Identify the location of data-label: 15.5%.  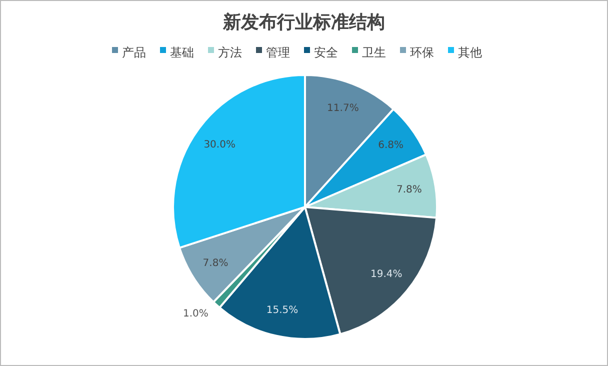
(282, 310).